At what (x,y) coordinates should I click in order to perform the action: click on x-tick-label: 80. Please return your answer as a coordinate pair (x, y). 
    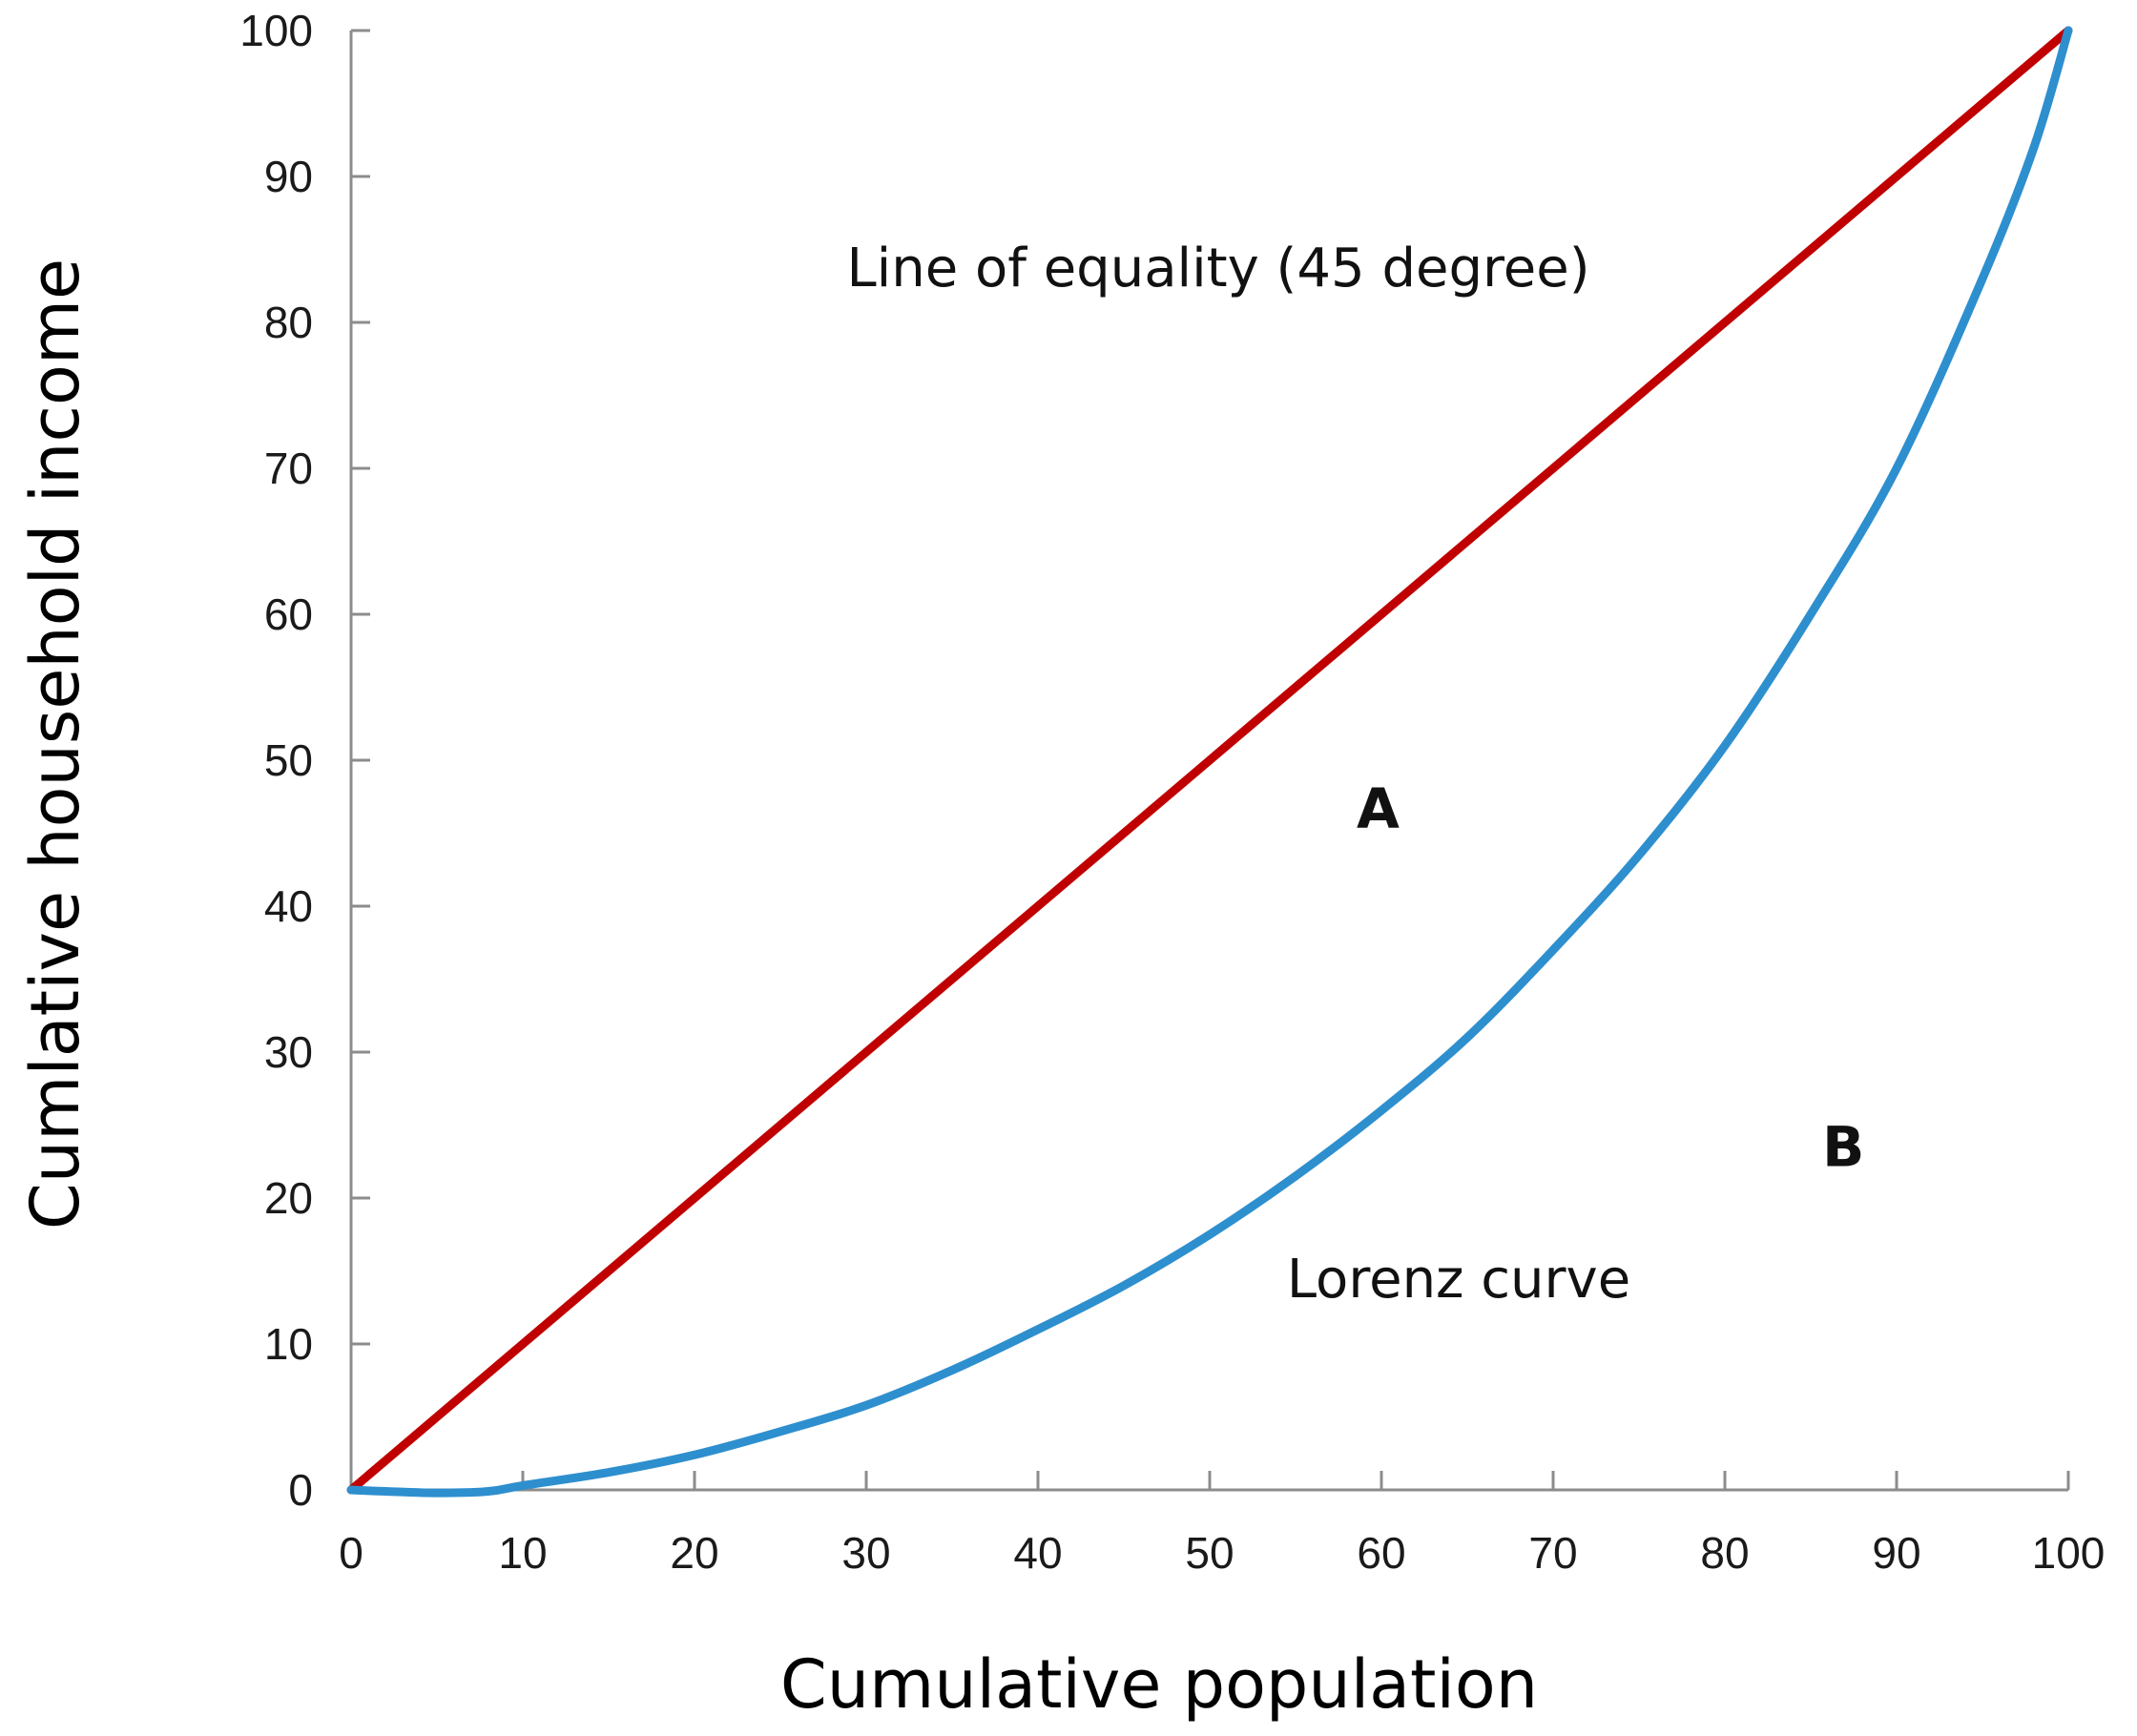
    Looking at the image, I should click on (1724, 1553).